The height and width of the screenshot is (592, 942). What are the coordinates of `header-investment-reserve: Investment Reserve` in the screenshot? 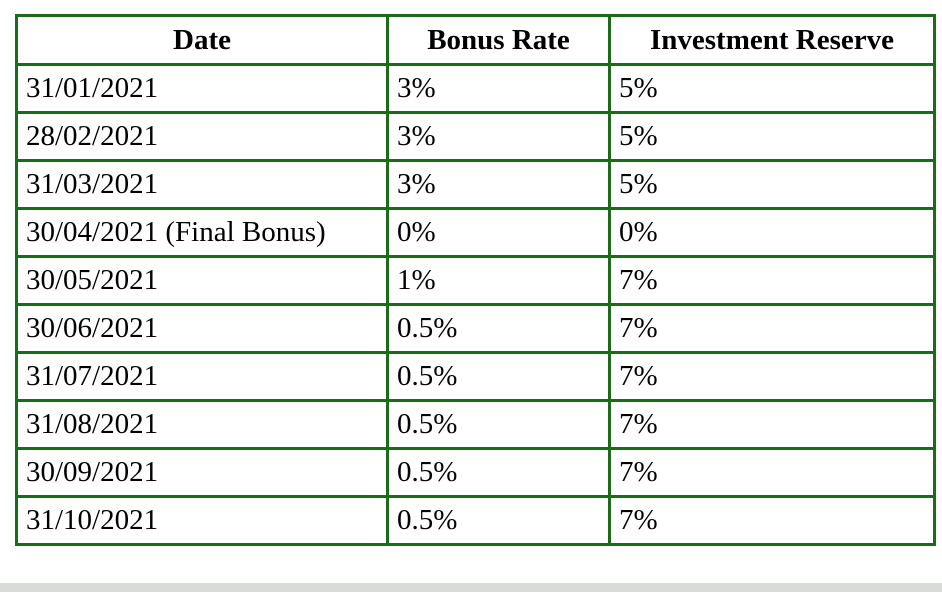 It's located at (772, 40).